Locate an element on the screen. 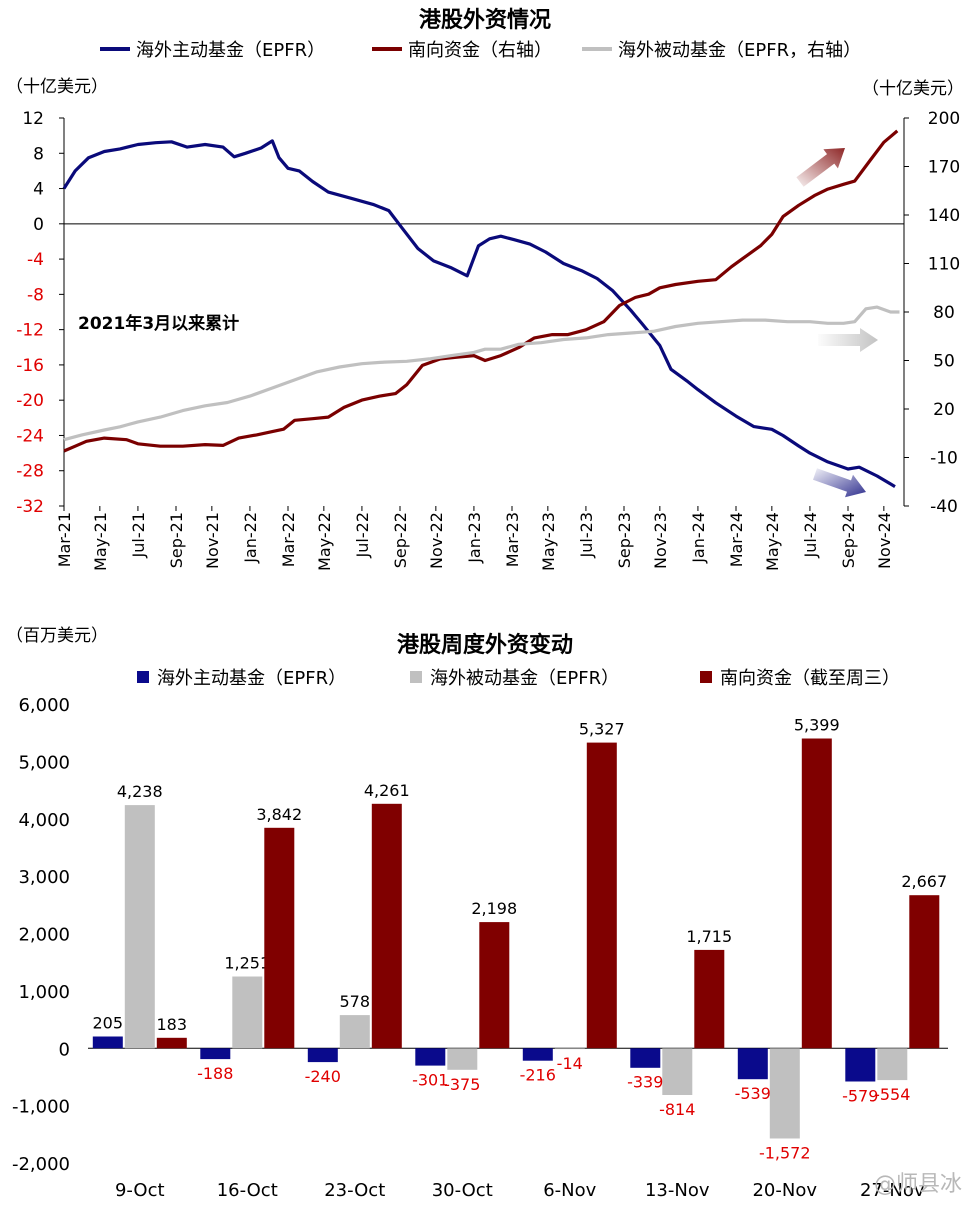  trend-arrow-gray is located at coordinates (848, 340).